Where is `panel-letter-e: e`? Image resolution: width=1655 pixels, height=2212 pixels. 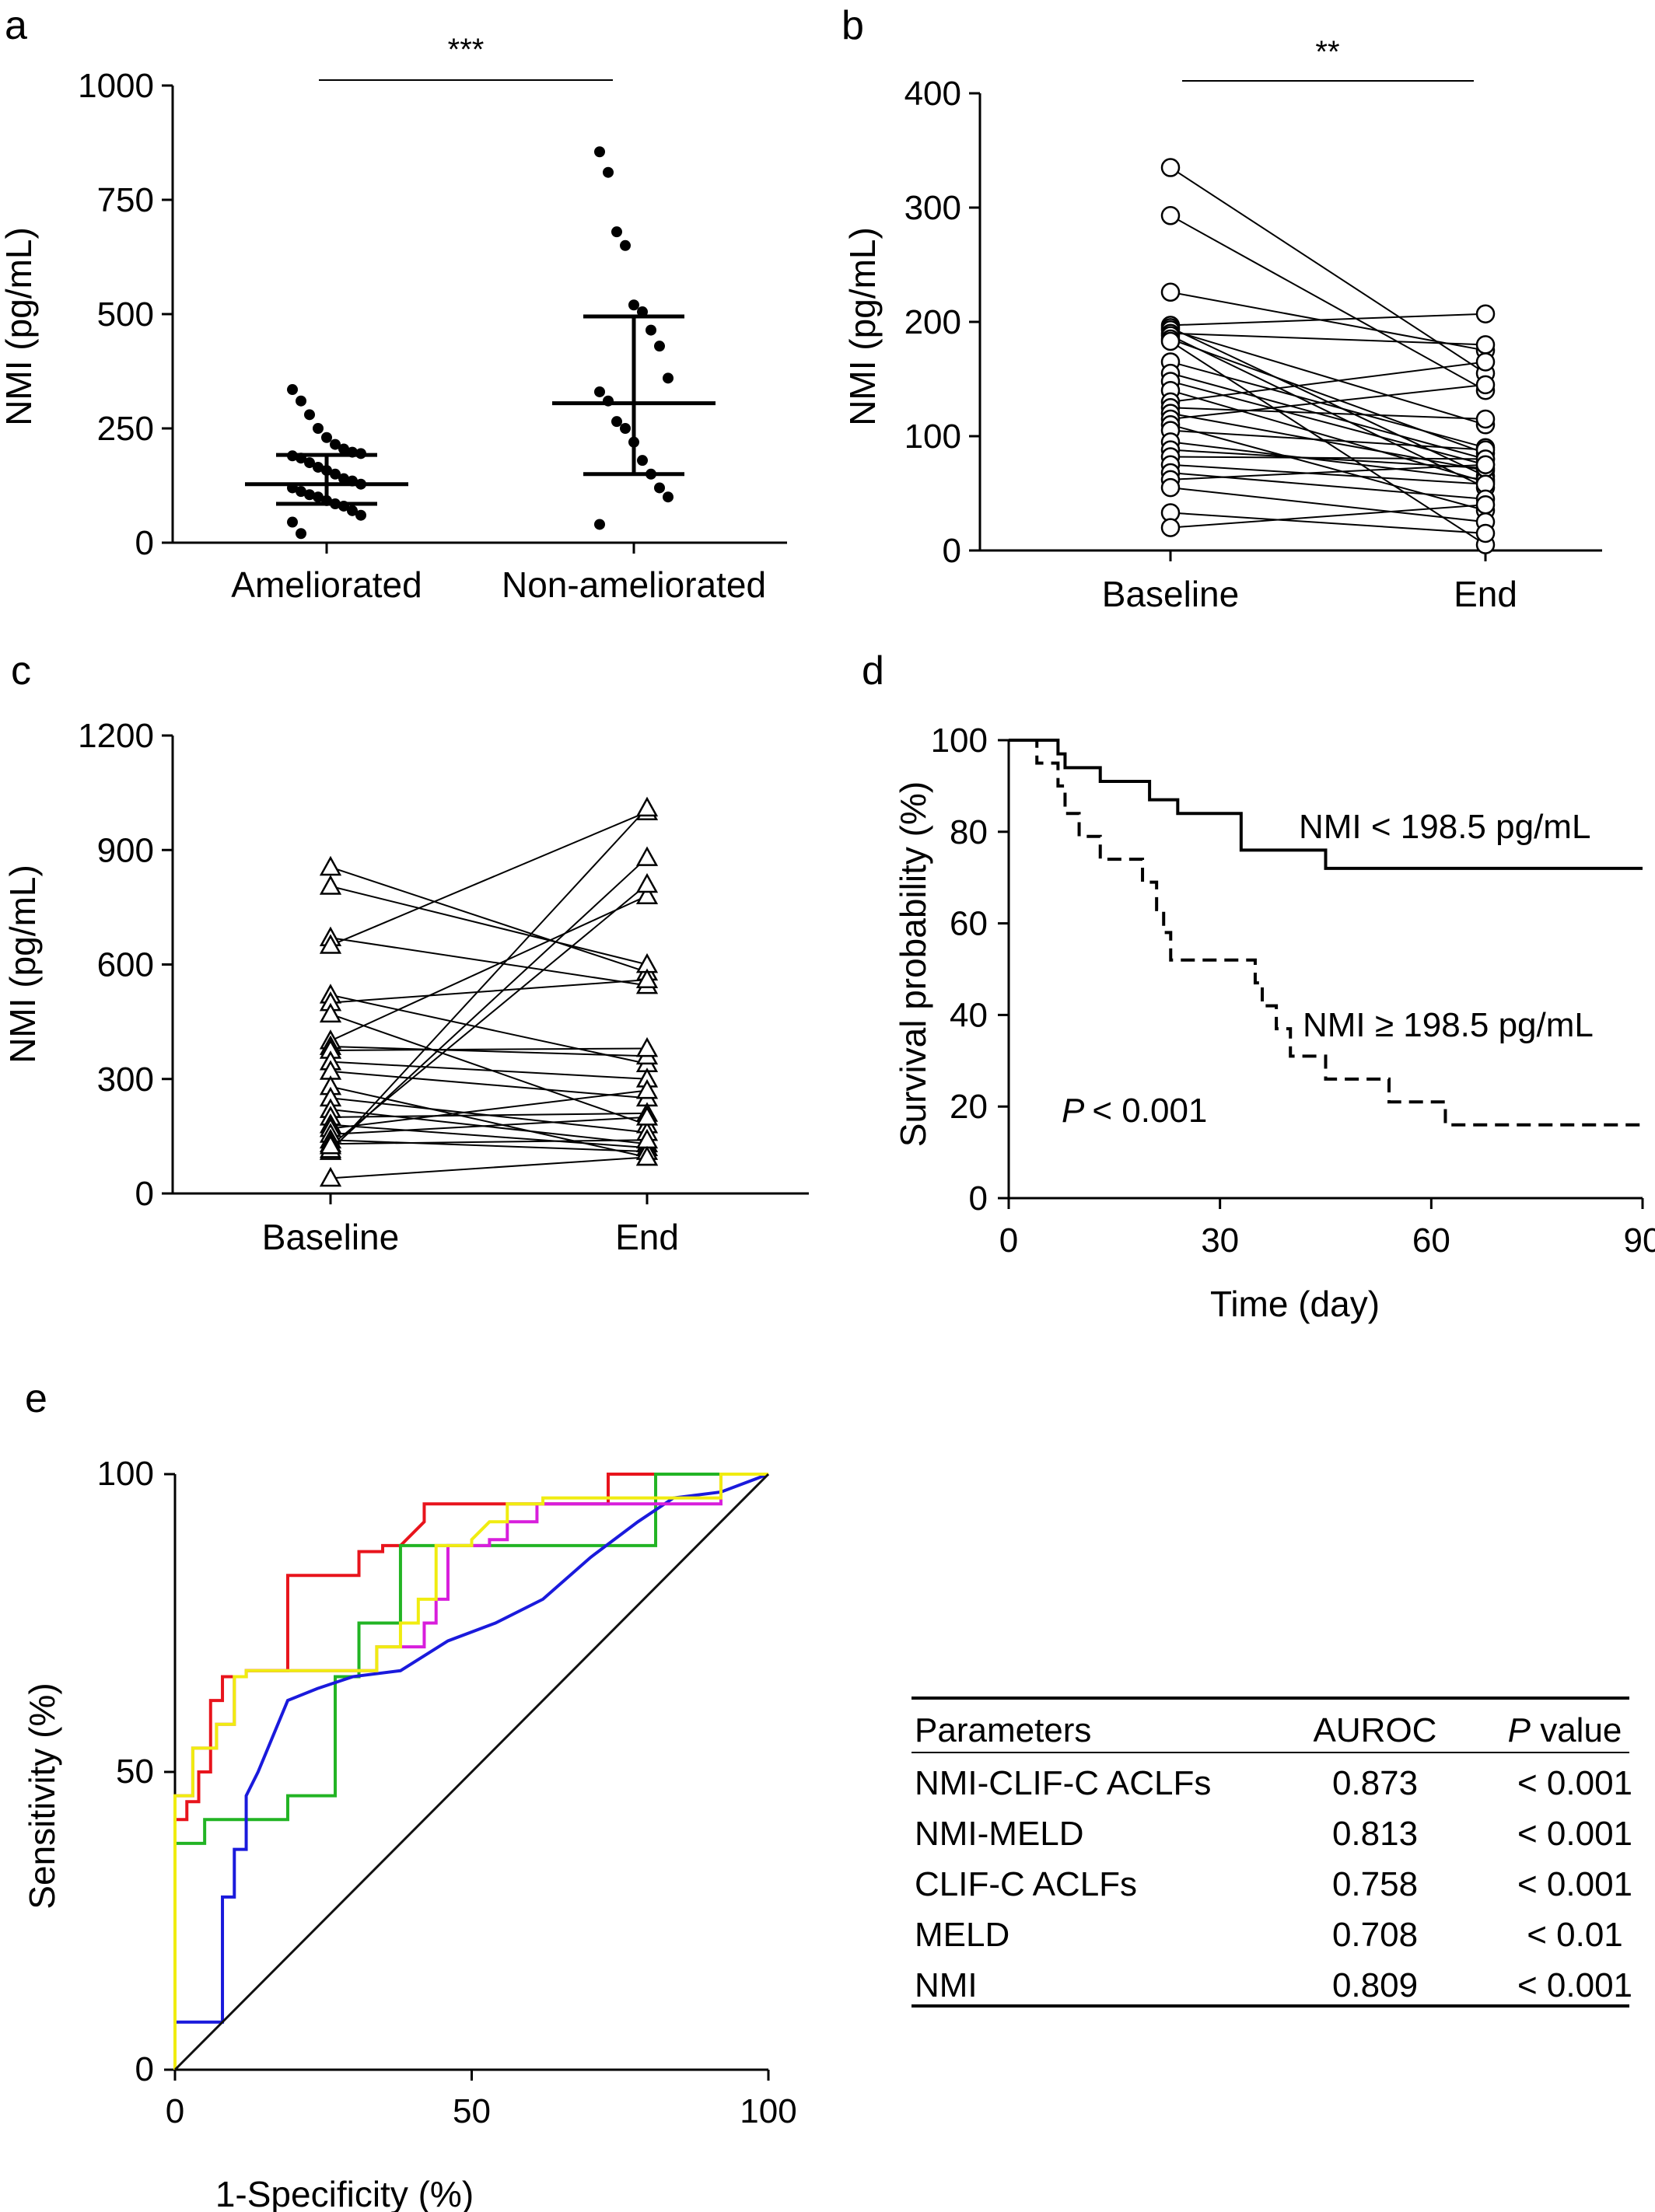 panel-letter-e: e is located at coordinates (36, 1398).